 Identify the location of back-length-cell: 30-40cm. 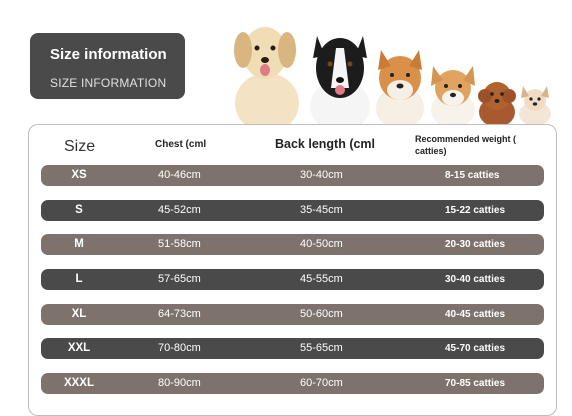
(321, 175).